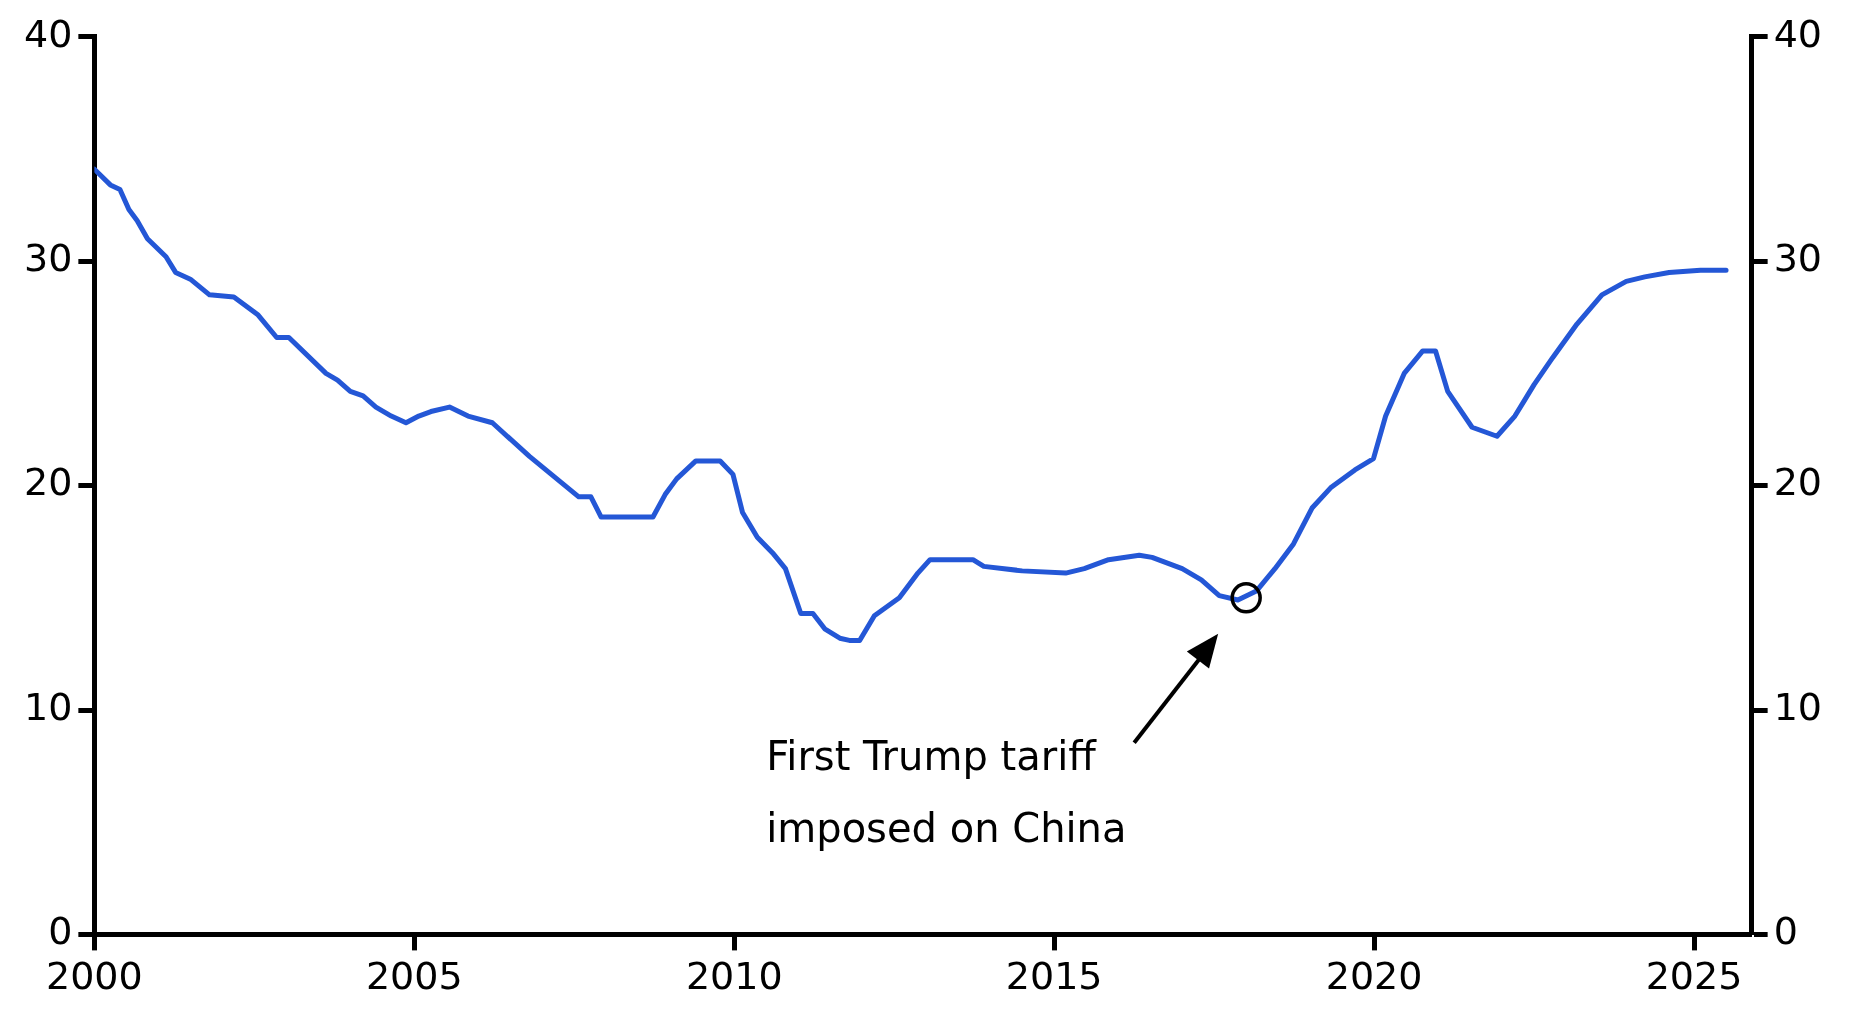 This screenshot has width=1861, height=1024. What do you see at coordinates (734, 976) in the screenshot?
I see `x-tick-label: 2010` at bounding box center [734, 976].